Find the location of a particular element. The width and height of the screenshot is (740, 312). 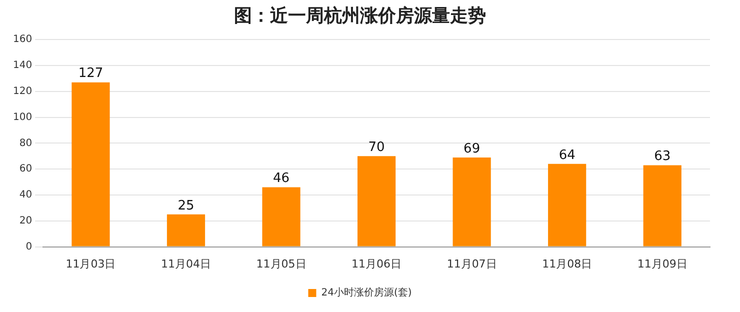

legend-label: 24小时涨价房源(套) is located at coordinates (366, 292).